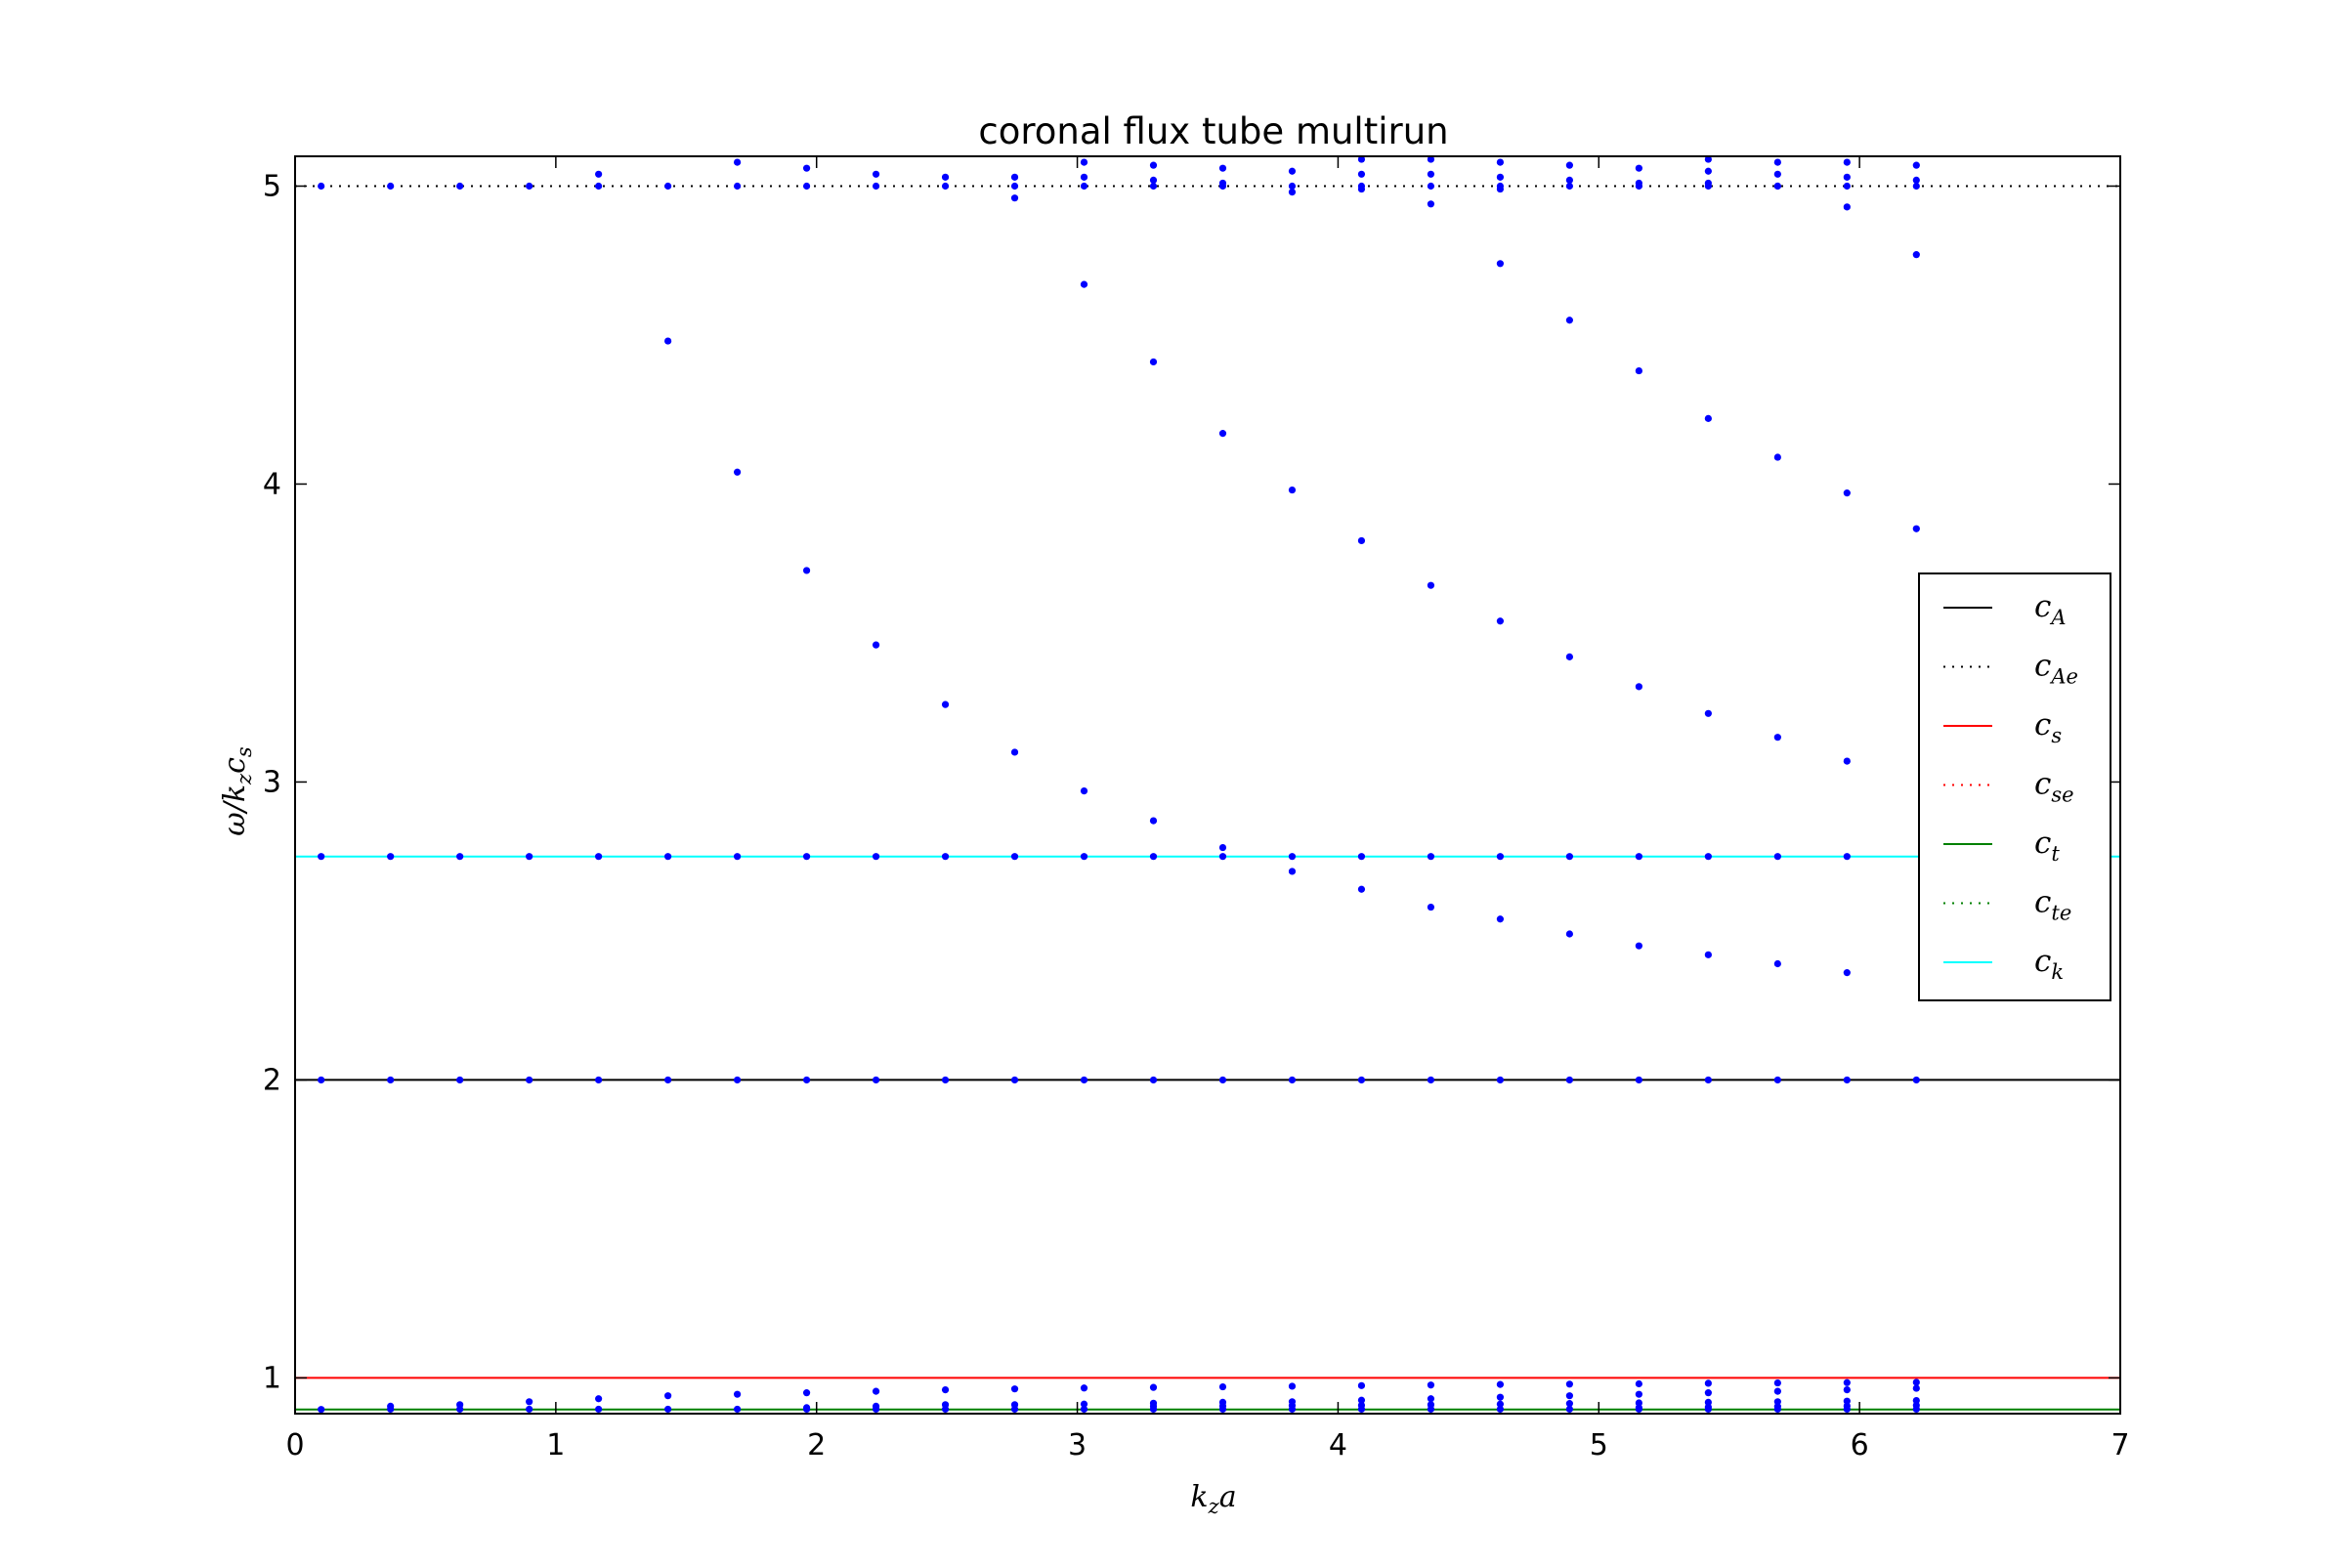  What do you see at coordinates (1860, 1445) in the screenshot?
I see `x-tick-label: 6` at bounding box center [1860, 1445].